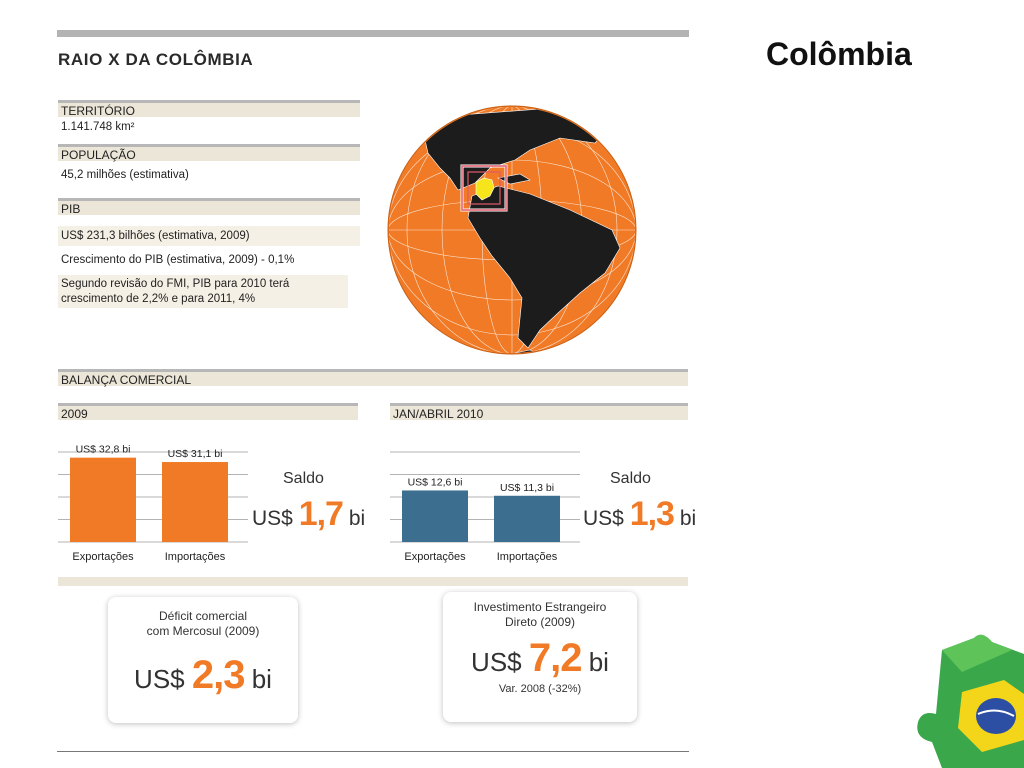 This screenshot has width=1024, height=768. I want to click on deficit-caption-2: com Mercosul (2009), so click(203, 631).